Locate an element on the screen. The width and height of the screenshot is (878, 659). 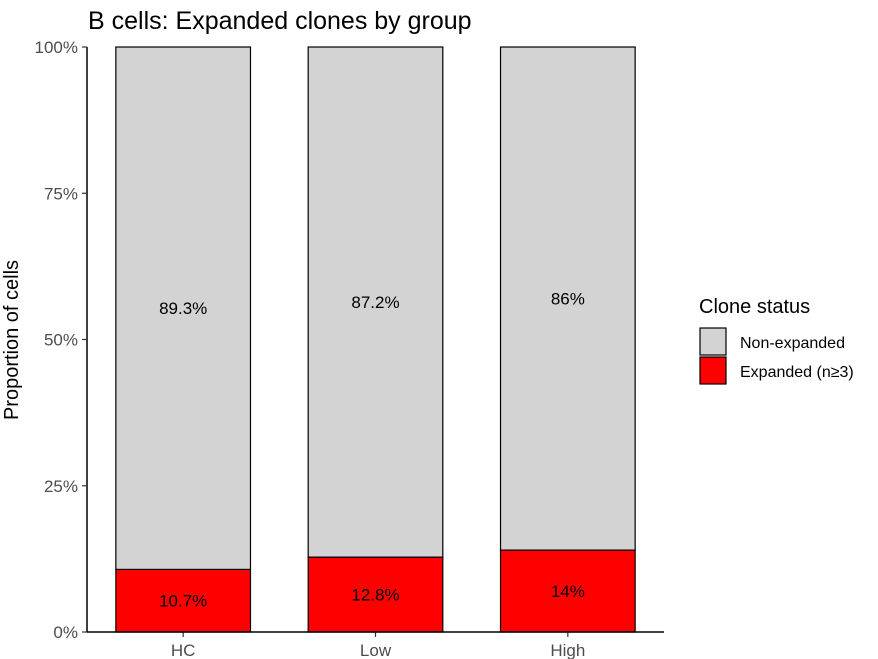
y-axis: 0% 25% 50% 75% 100% is located at coordinates (61, 340).